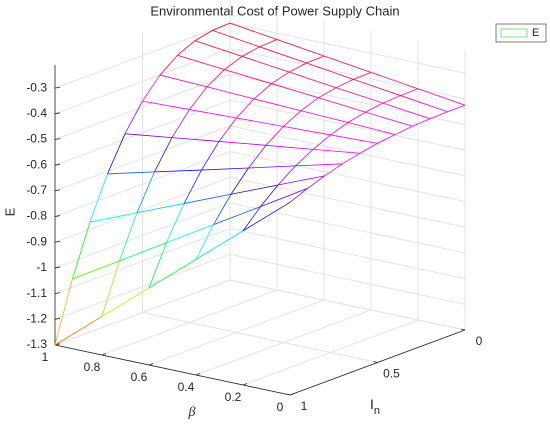  What do you see at coordinates (45, 357) in the screenshot?
I see `x-tick-label: 1` at bounding box center [45, 357].